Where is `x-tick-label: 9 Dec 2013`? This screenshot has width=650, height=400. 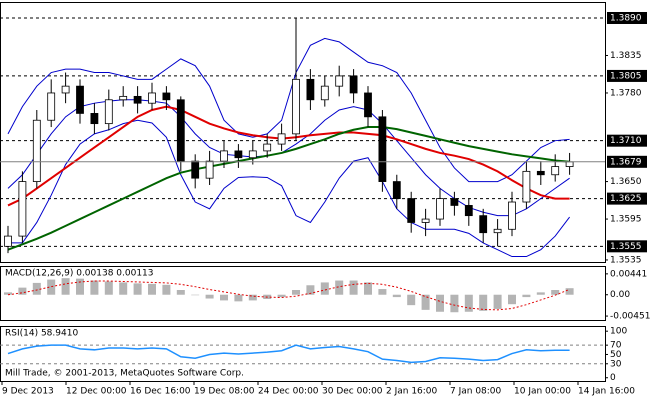
x-tick-label: 9 Dec 2013 is located at coordinates (28, 392).